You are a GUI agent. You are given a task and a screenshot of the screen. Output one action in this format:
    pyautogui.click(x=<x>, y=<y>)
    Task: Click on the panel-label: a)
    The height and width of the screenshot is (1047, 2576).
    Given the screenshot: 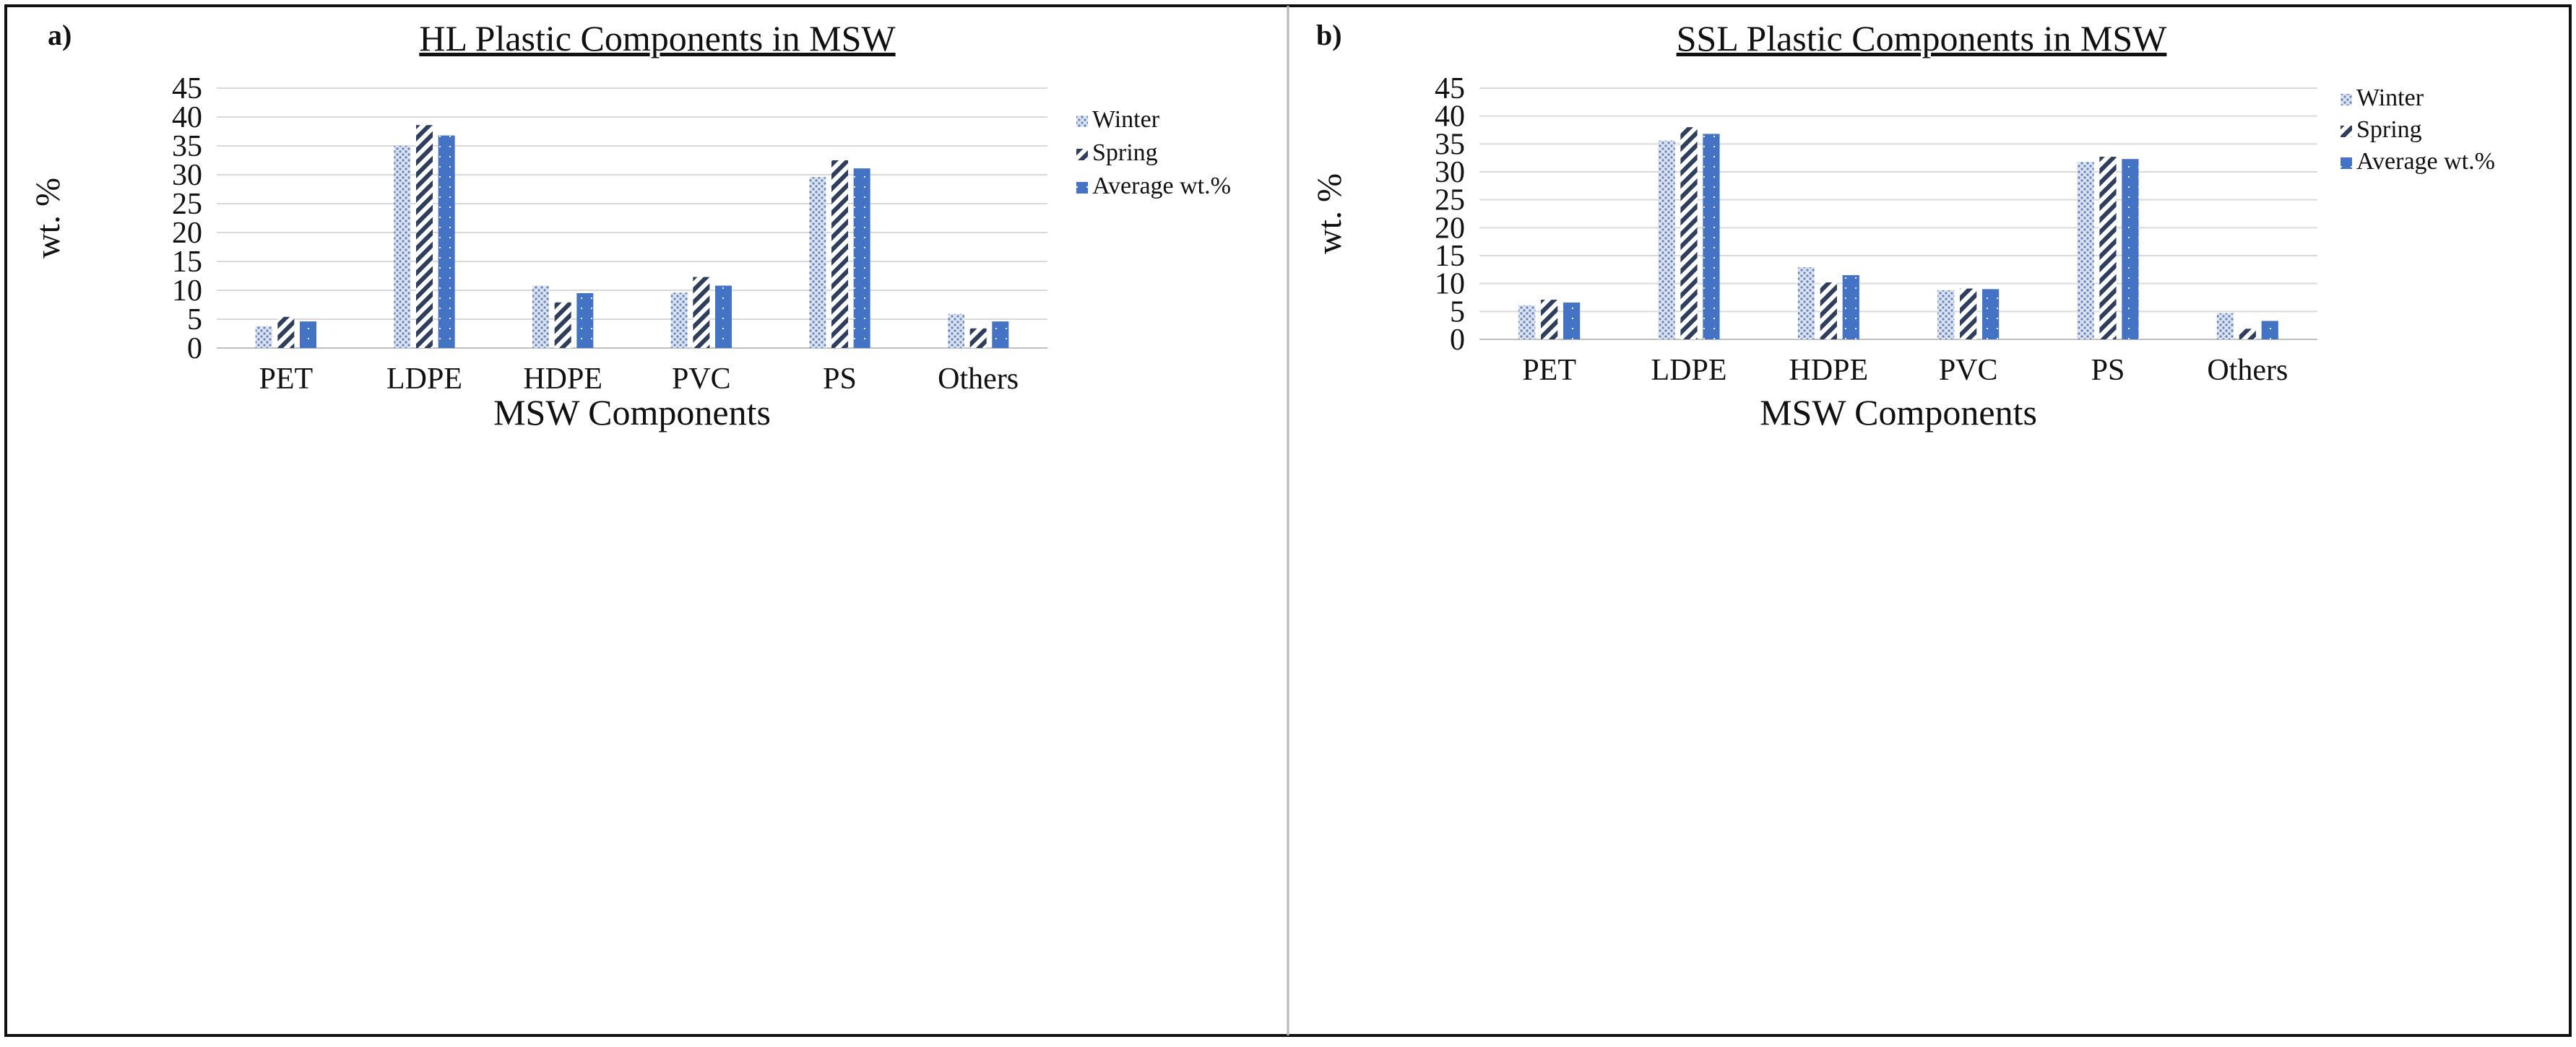 What is the action you would take?
    pyautogui.click(x=60, y=35)
    